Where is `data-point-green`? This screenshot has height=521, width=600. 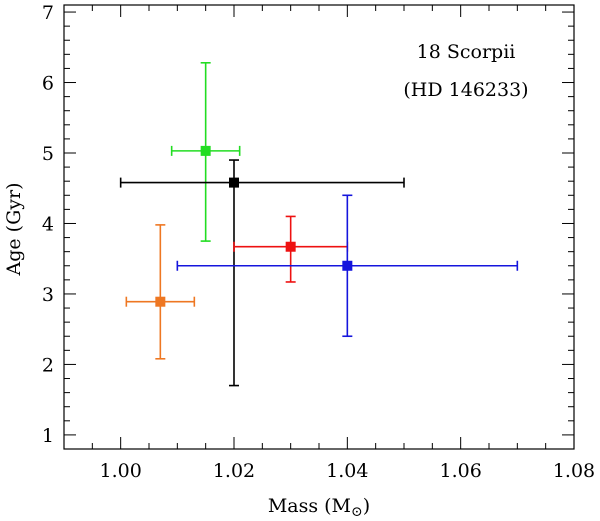
data-point-green is located at coordinates (205, 151).